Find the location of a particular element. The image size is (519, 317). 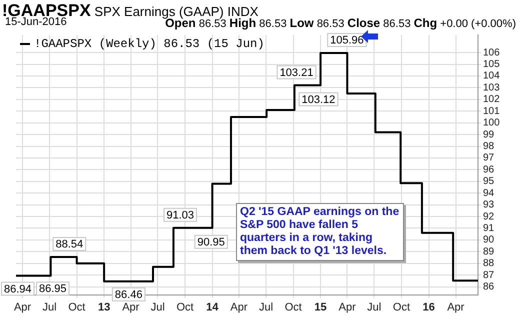

y-tick-label: 102 is located at coordinates (491, 100).